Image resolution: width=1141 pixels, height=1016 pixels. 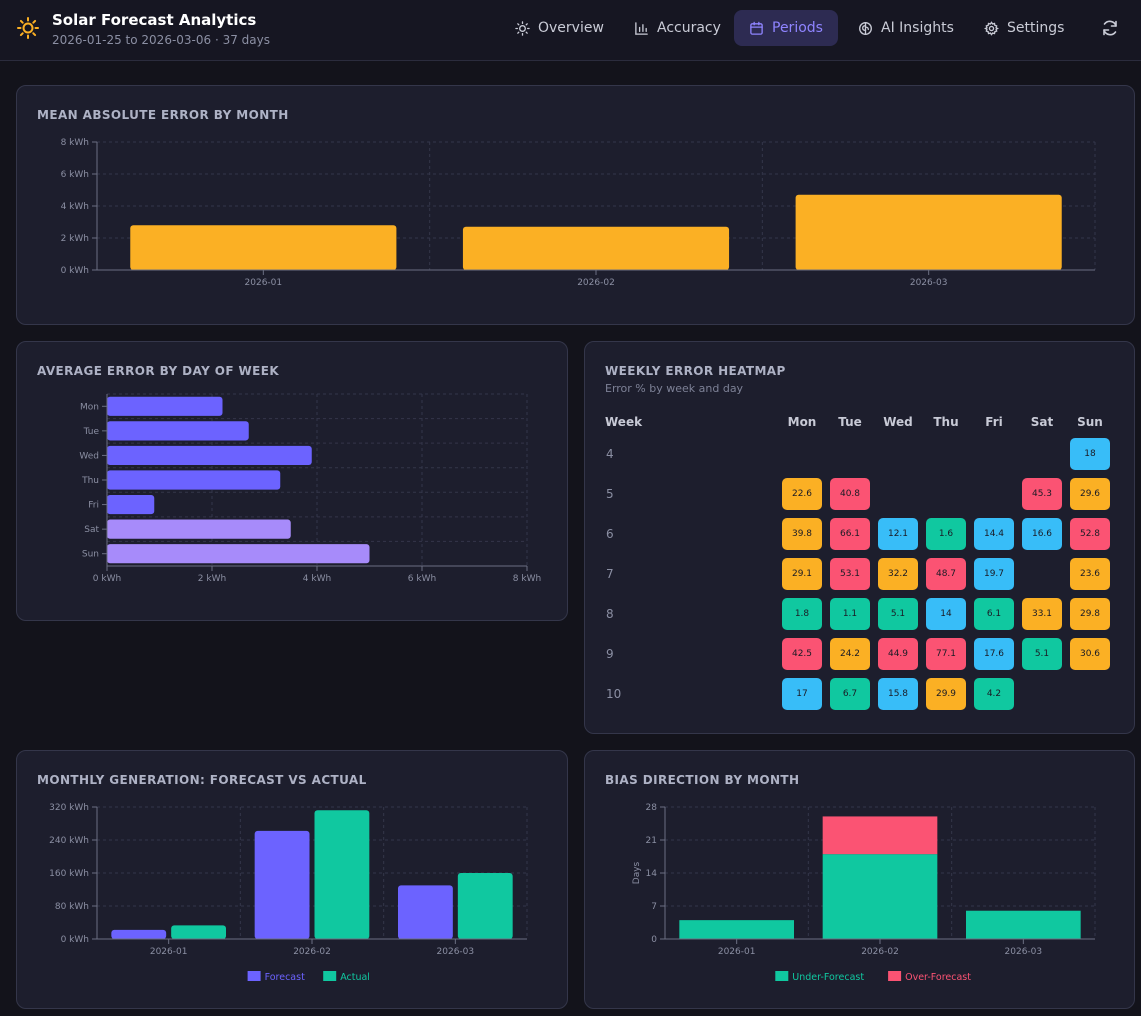 What do you see at coordinates (637, 872) in the screenshot?
I see `y-axis-label: Days` at bounding box center [637, 872].